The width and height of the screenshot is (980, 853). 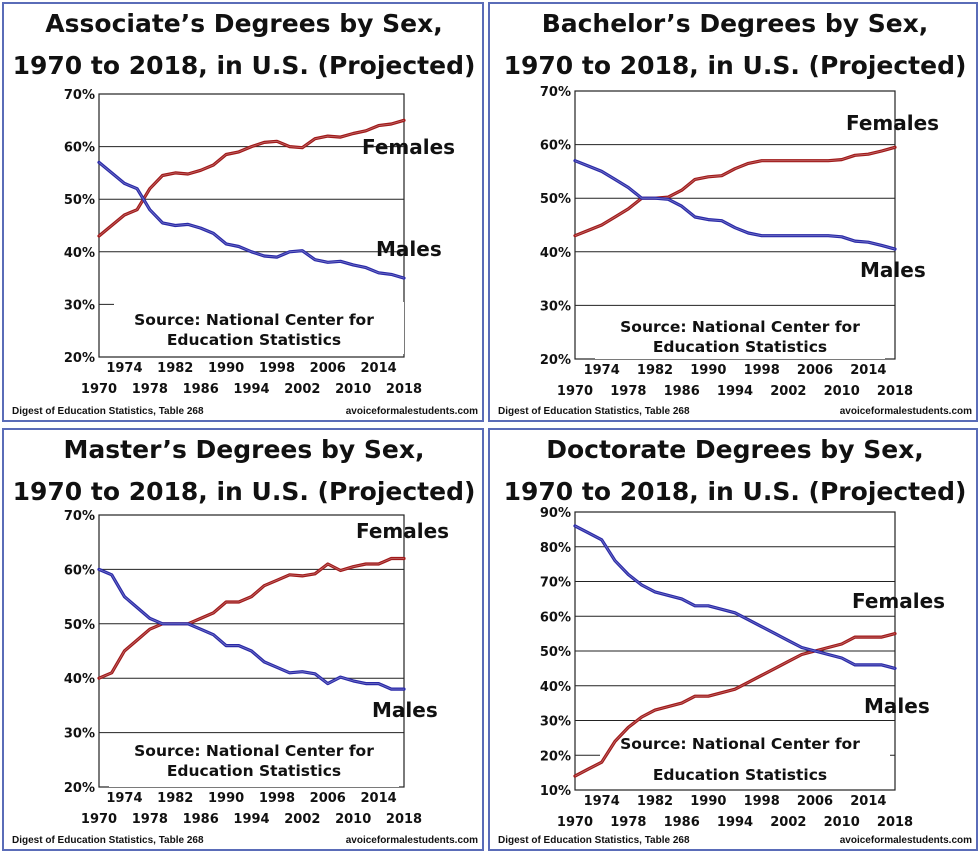 I want to click on chart-title-line: Doctorate Degrees by Sex,, so click(x=735, y=449).